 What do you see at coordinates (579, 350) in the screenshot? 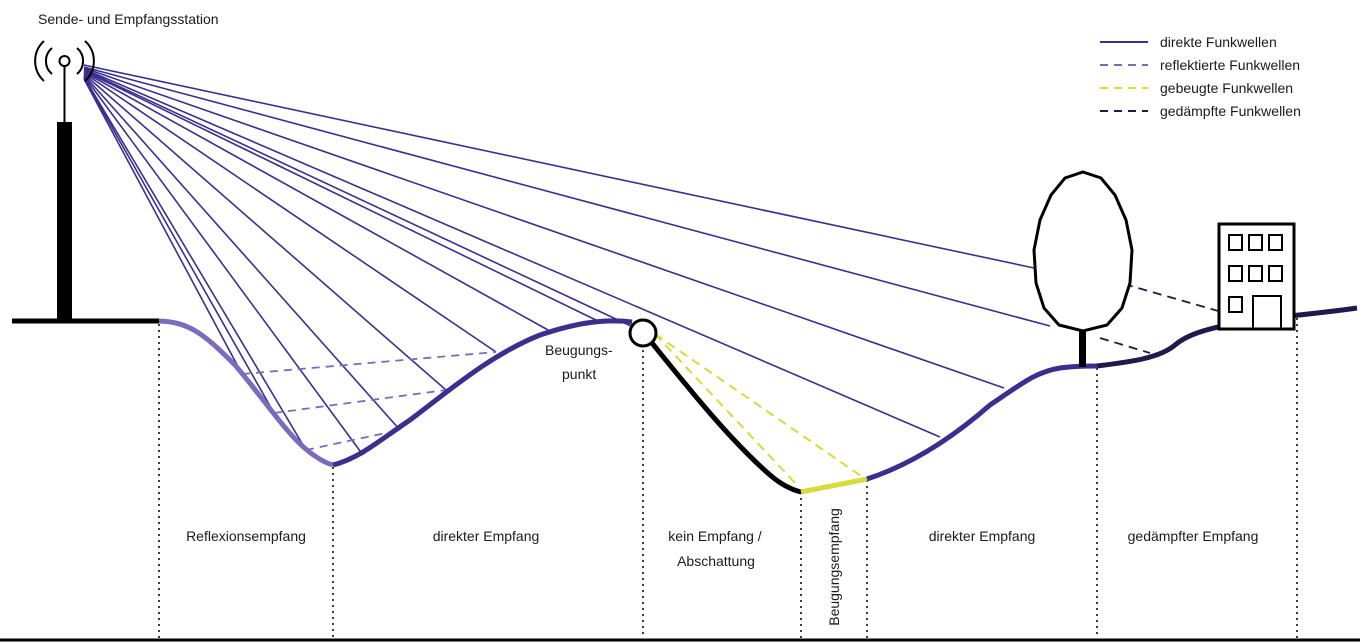
I see `diffraction-point-label-1: Beugungs-` at bounding box center [579, 350].